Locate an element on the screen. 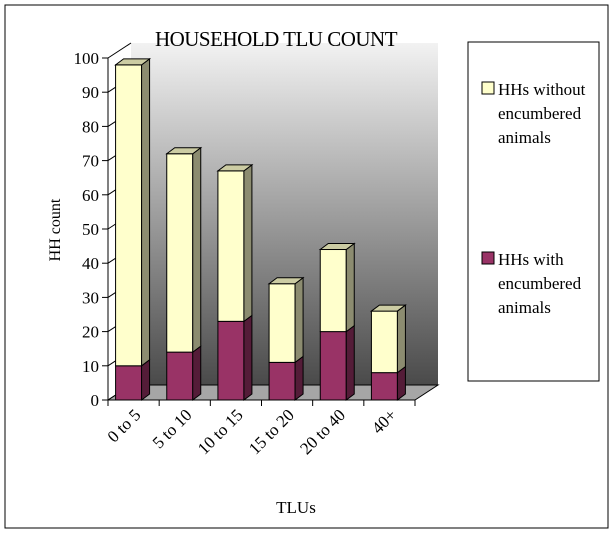 The width and height of the screenshot is (613, 533). y-tick-label: 20 is located at coordinates (90, 332).